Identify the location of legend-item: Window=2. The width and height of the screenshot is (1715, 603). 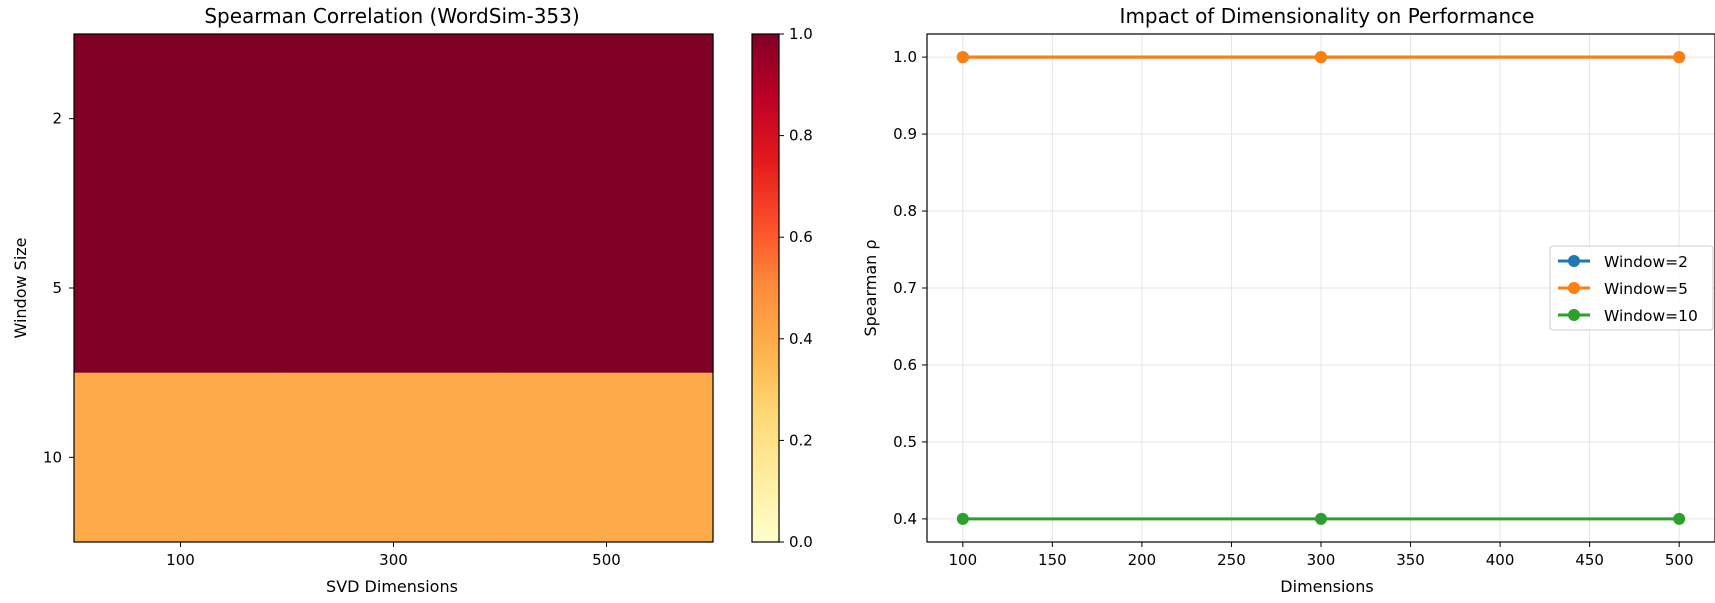
(1623, 262).